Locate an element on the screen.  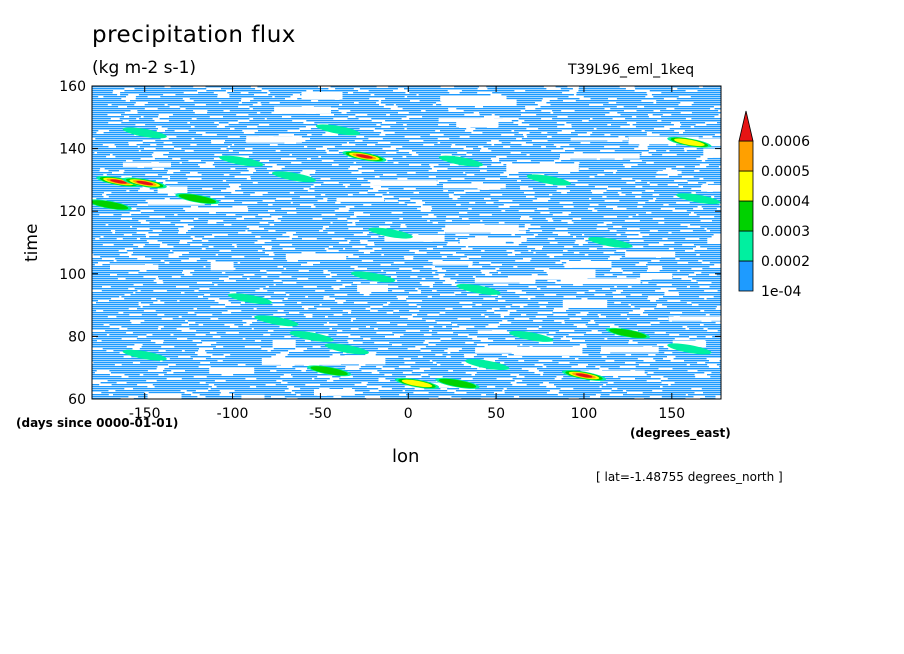
y-tick-label: 80 is located at coordinates (77, 337).